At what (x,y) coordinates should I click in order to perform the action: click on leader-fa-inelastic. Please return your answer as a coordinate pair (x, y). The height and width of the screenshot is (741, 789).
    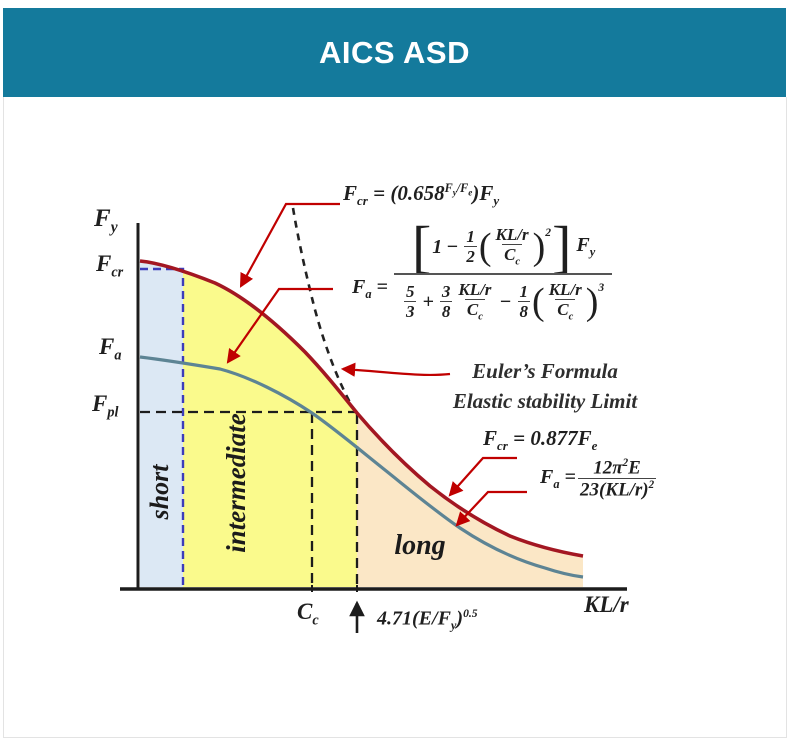
    Looking at the image, I should click on (279, 325).